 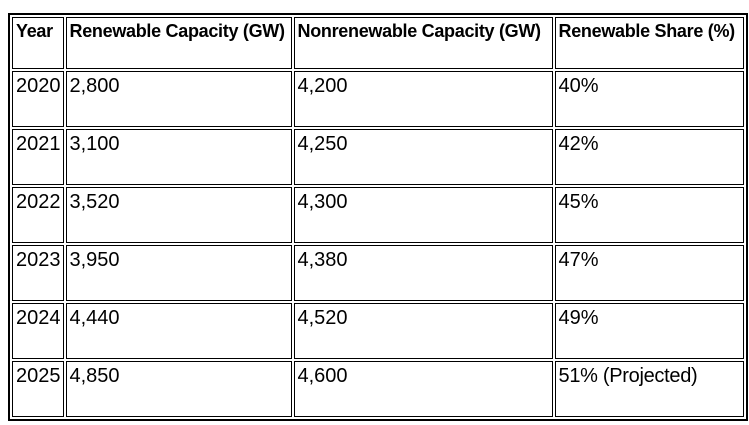 What do you see at coordinates (423, 157) in the screenshot?
I see `cell-nonrenewable-capacity: 4,250` at bounding box center [423, 157].